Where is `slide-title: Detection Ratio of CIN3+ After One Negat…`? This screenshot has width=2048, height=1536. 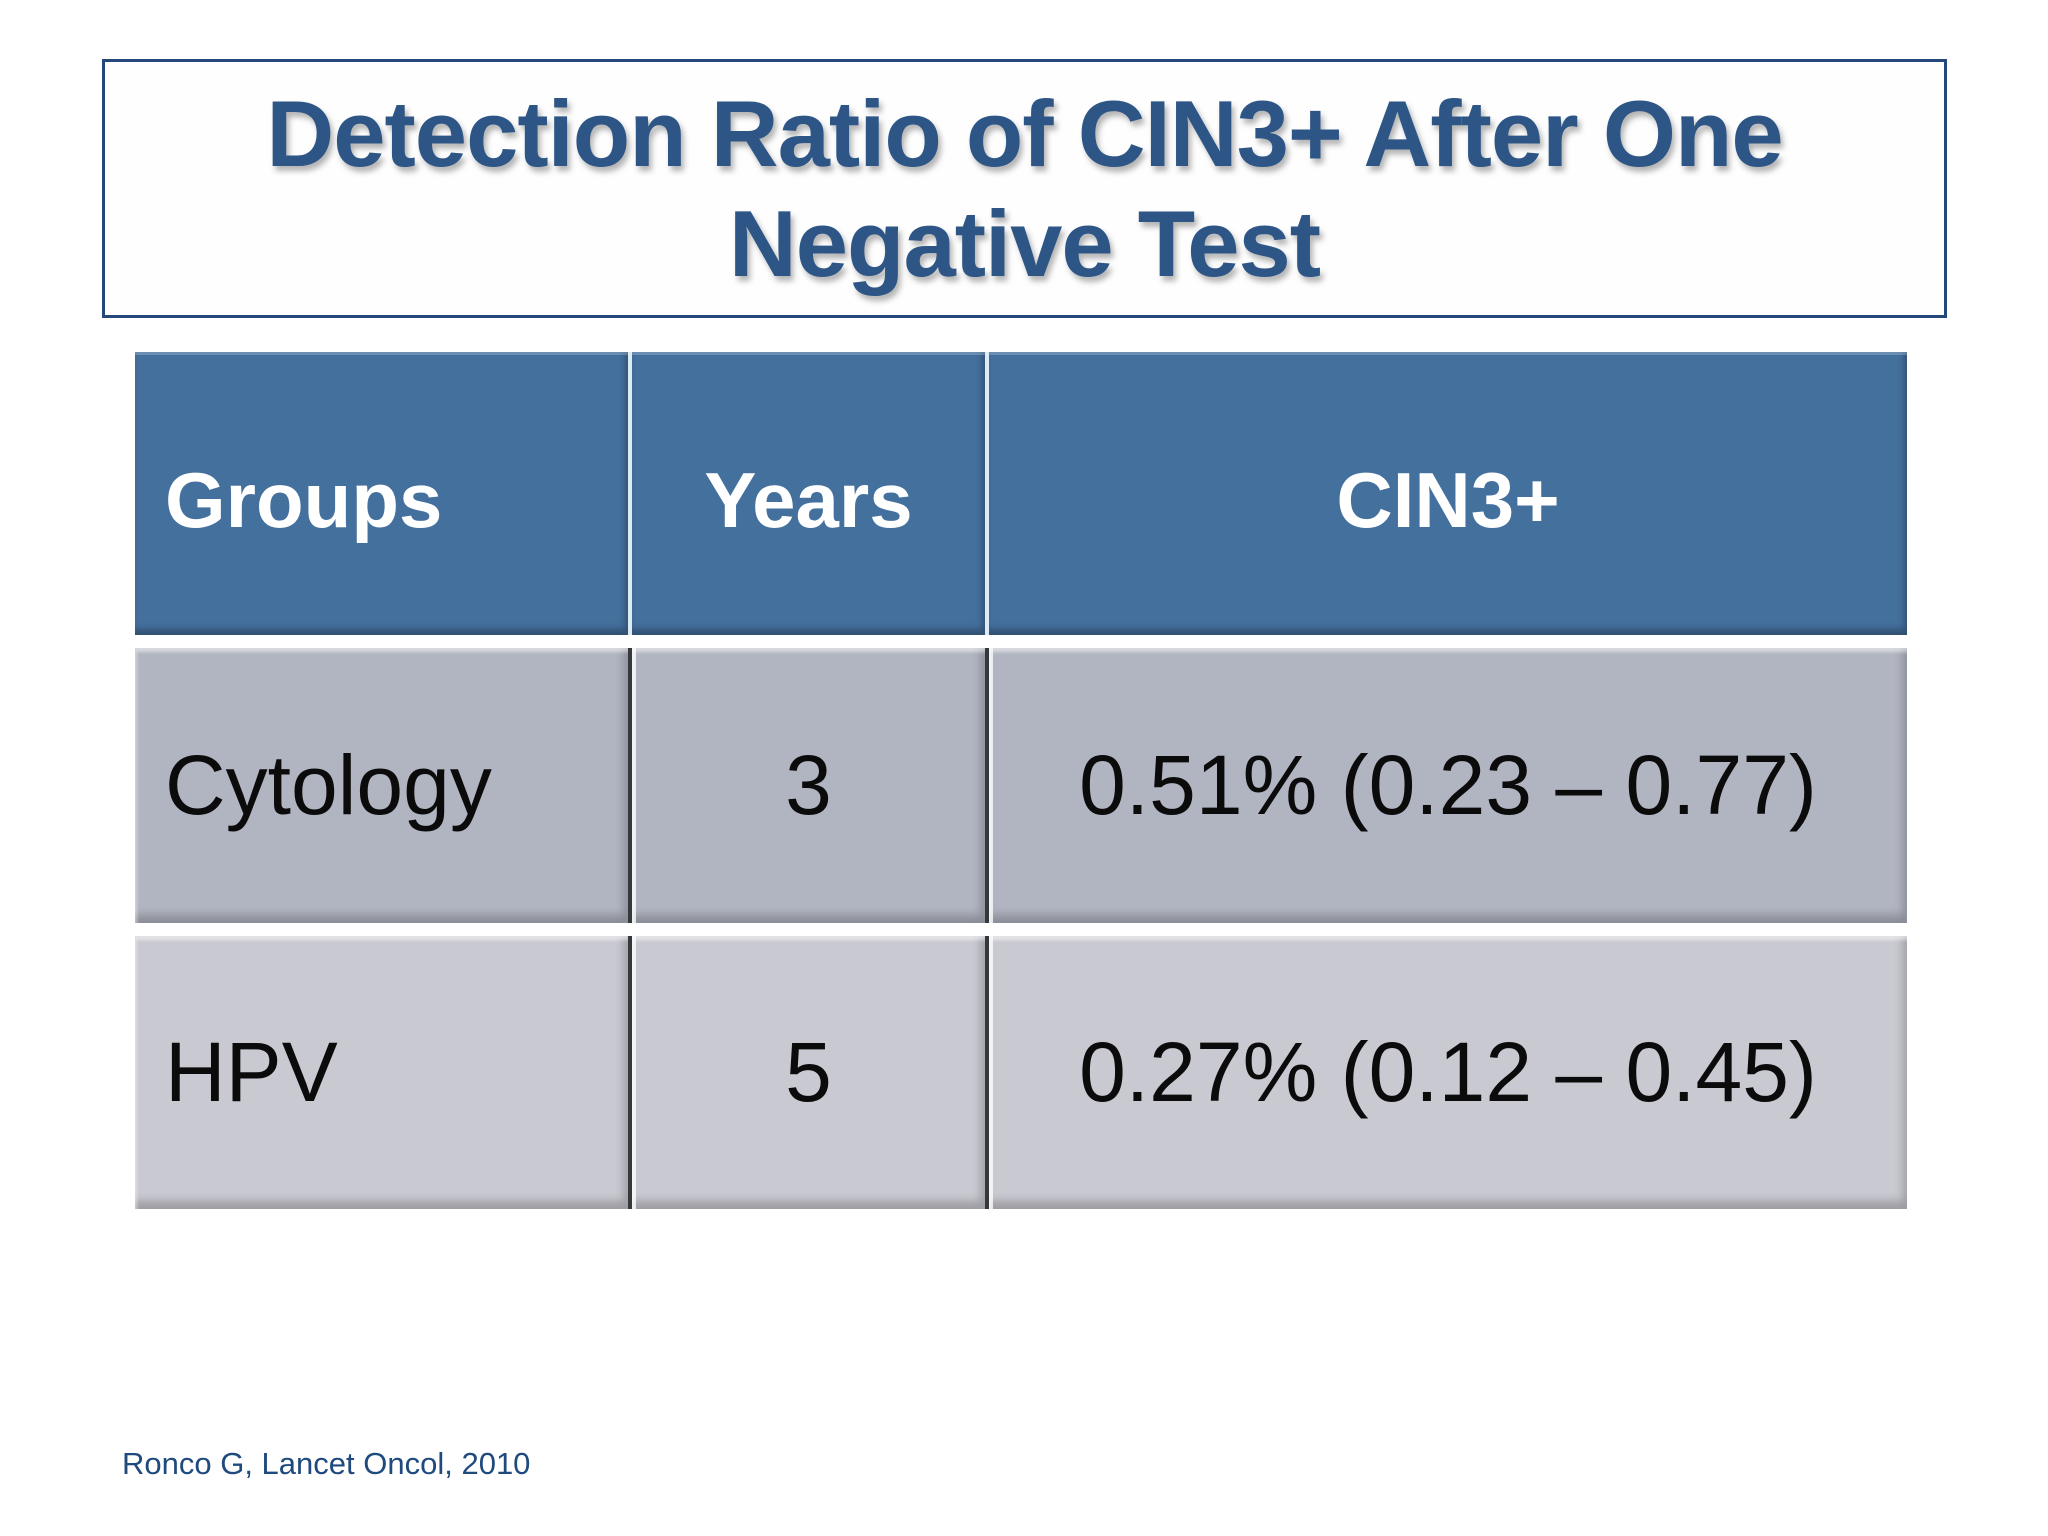
slide-title: Detection Ratio of CIN3+ After One Negat… is located at coordinates (1024, 188).